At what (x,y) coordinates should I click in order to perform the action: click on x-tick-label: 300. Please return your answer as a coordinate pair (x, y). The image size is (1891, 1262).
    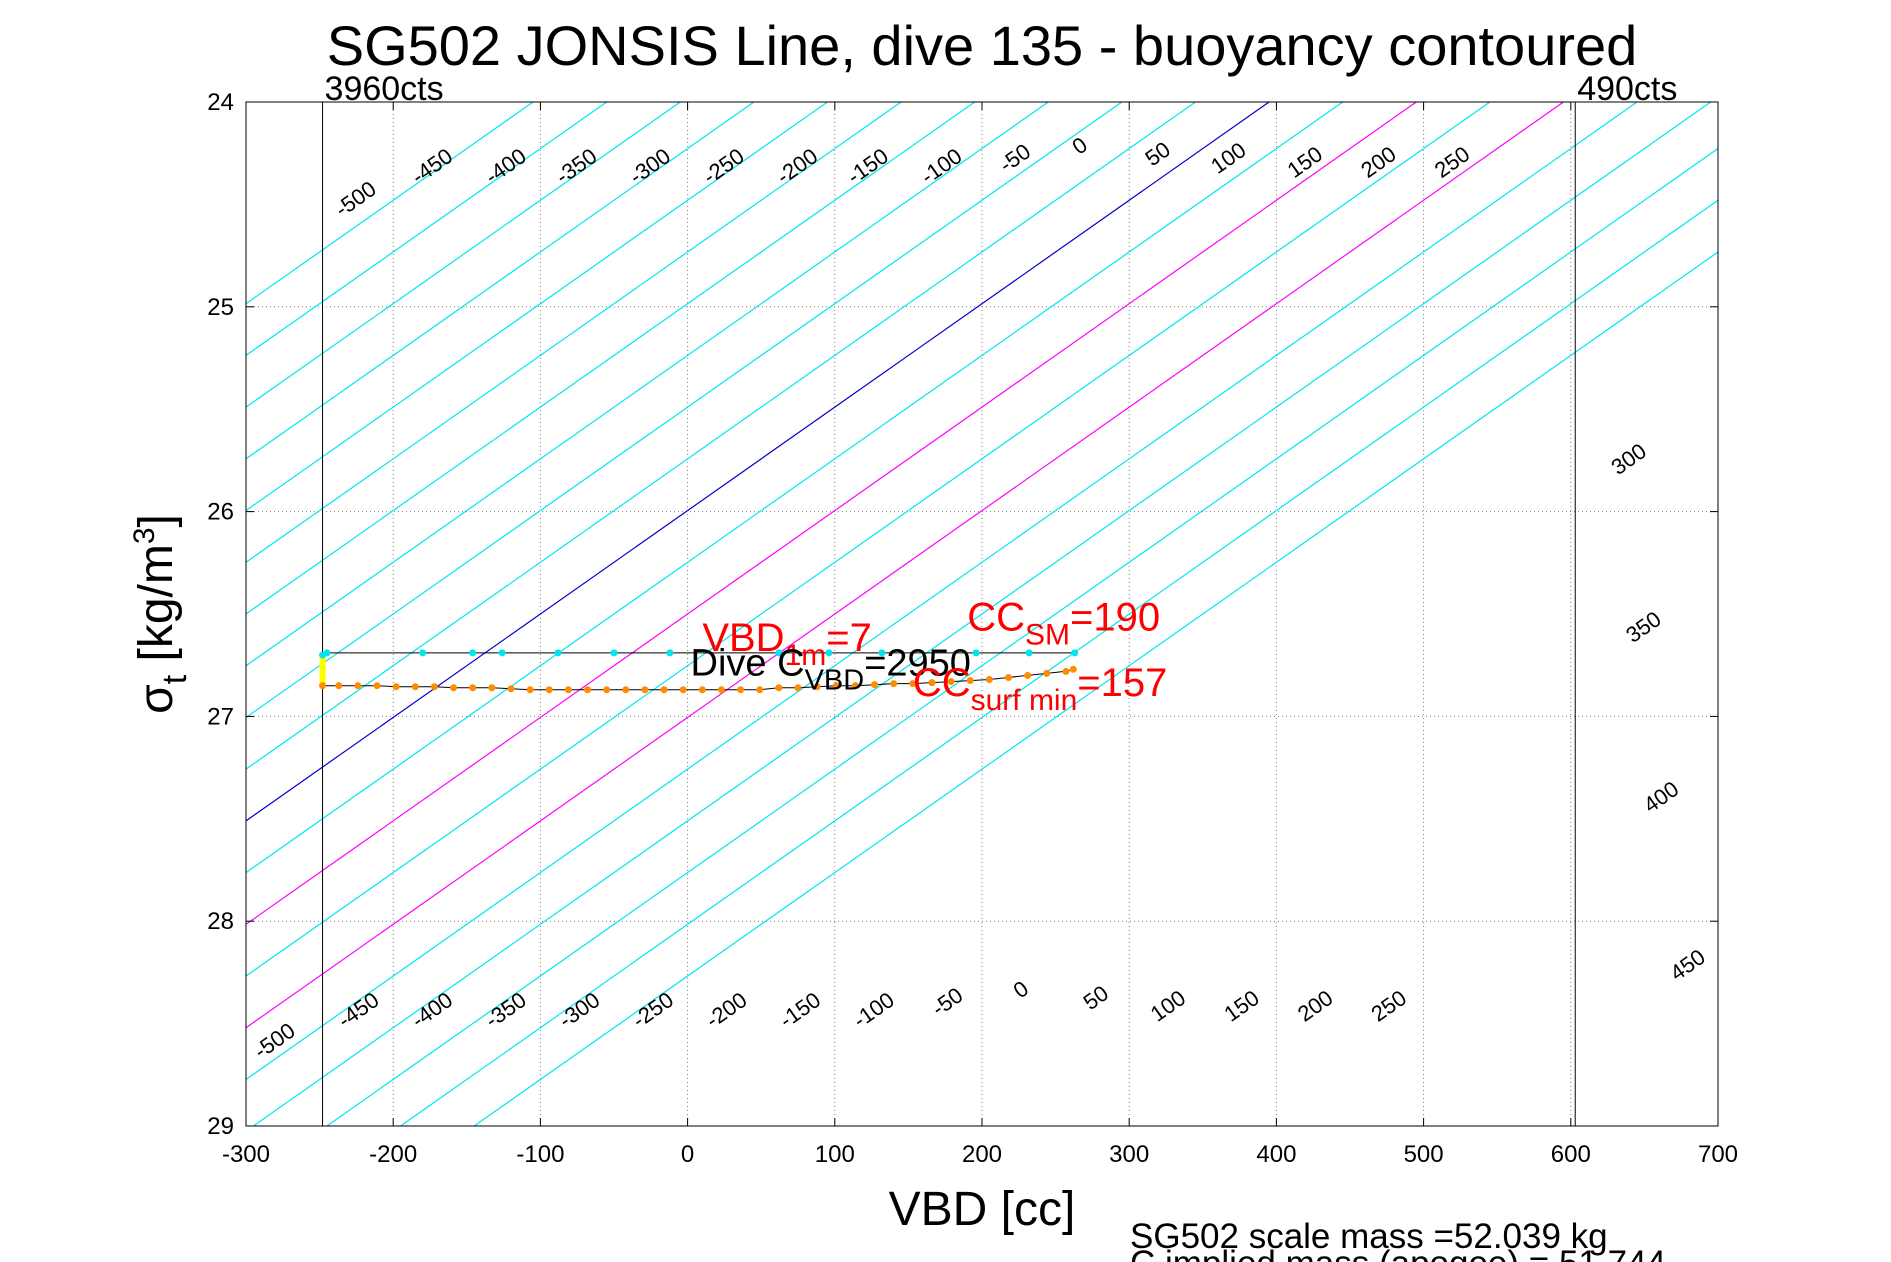
    Looking at the image, I should click on (1129, 1154).